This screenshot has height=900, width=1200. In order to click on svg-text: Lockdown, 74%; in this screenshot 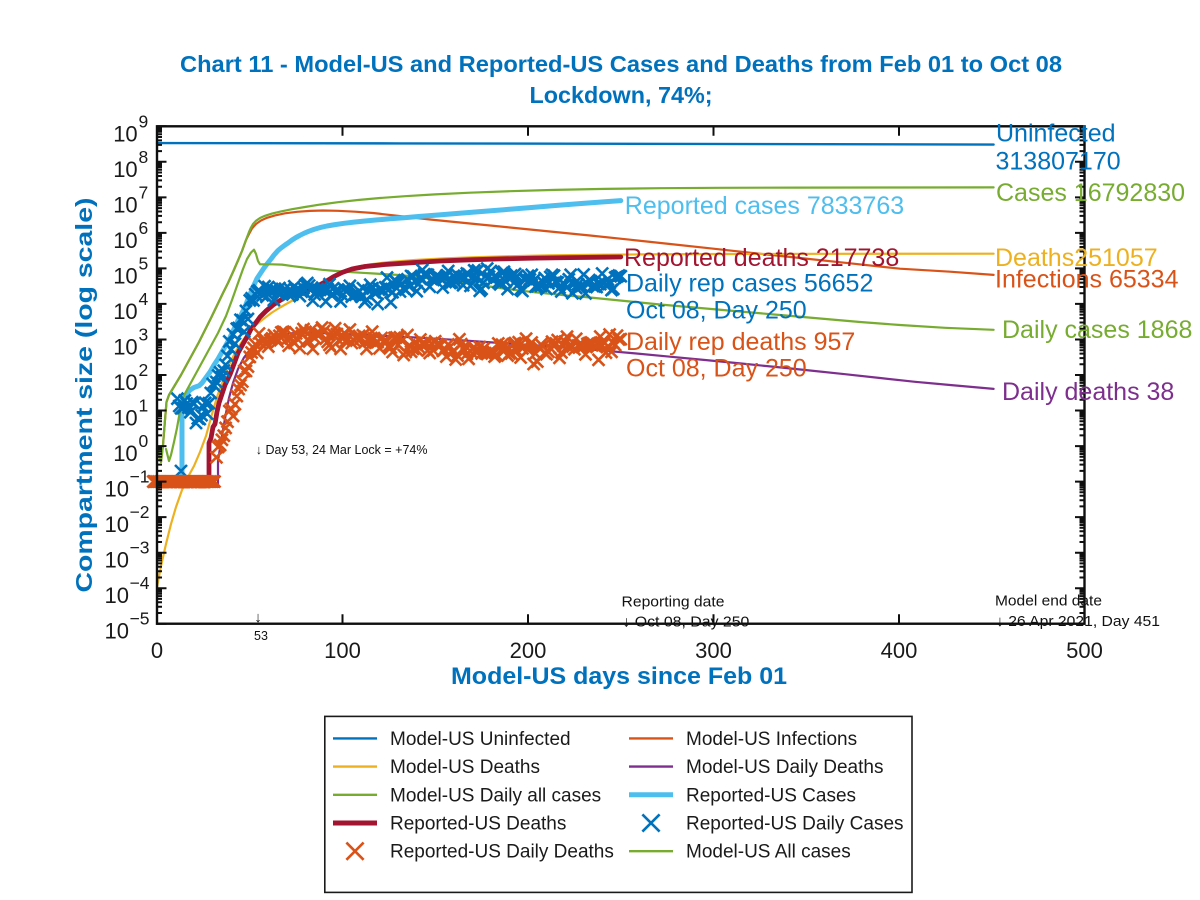, I will do `click(621, 95)`.